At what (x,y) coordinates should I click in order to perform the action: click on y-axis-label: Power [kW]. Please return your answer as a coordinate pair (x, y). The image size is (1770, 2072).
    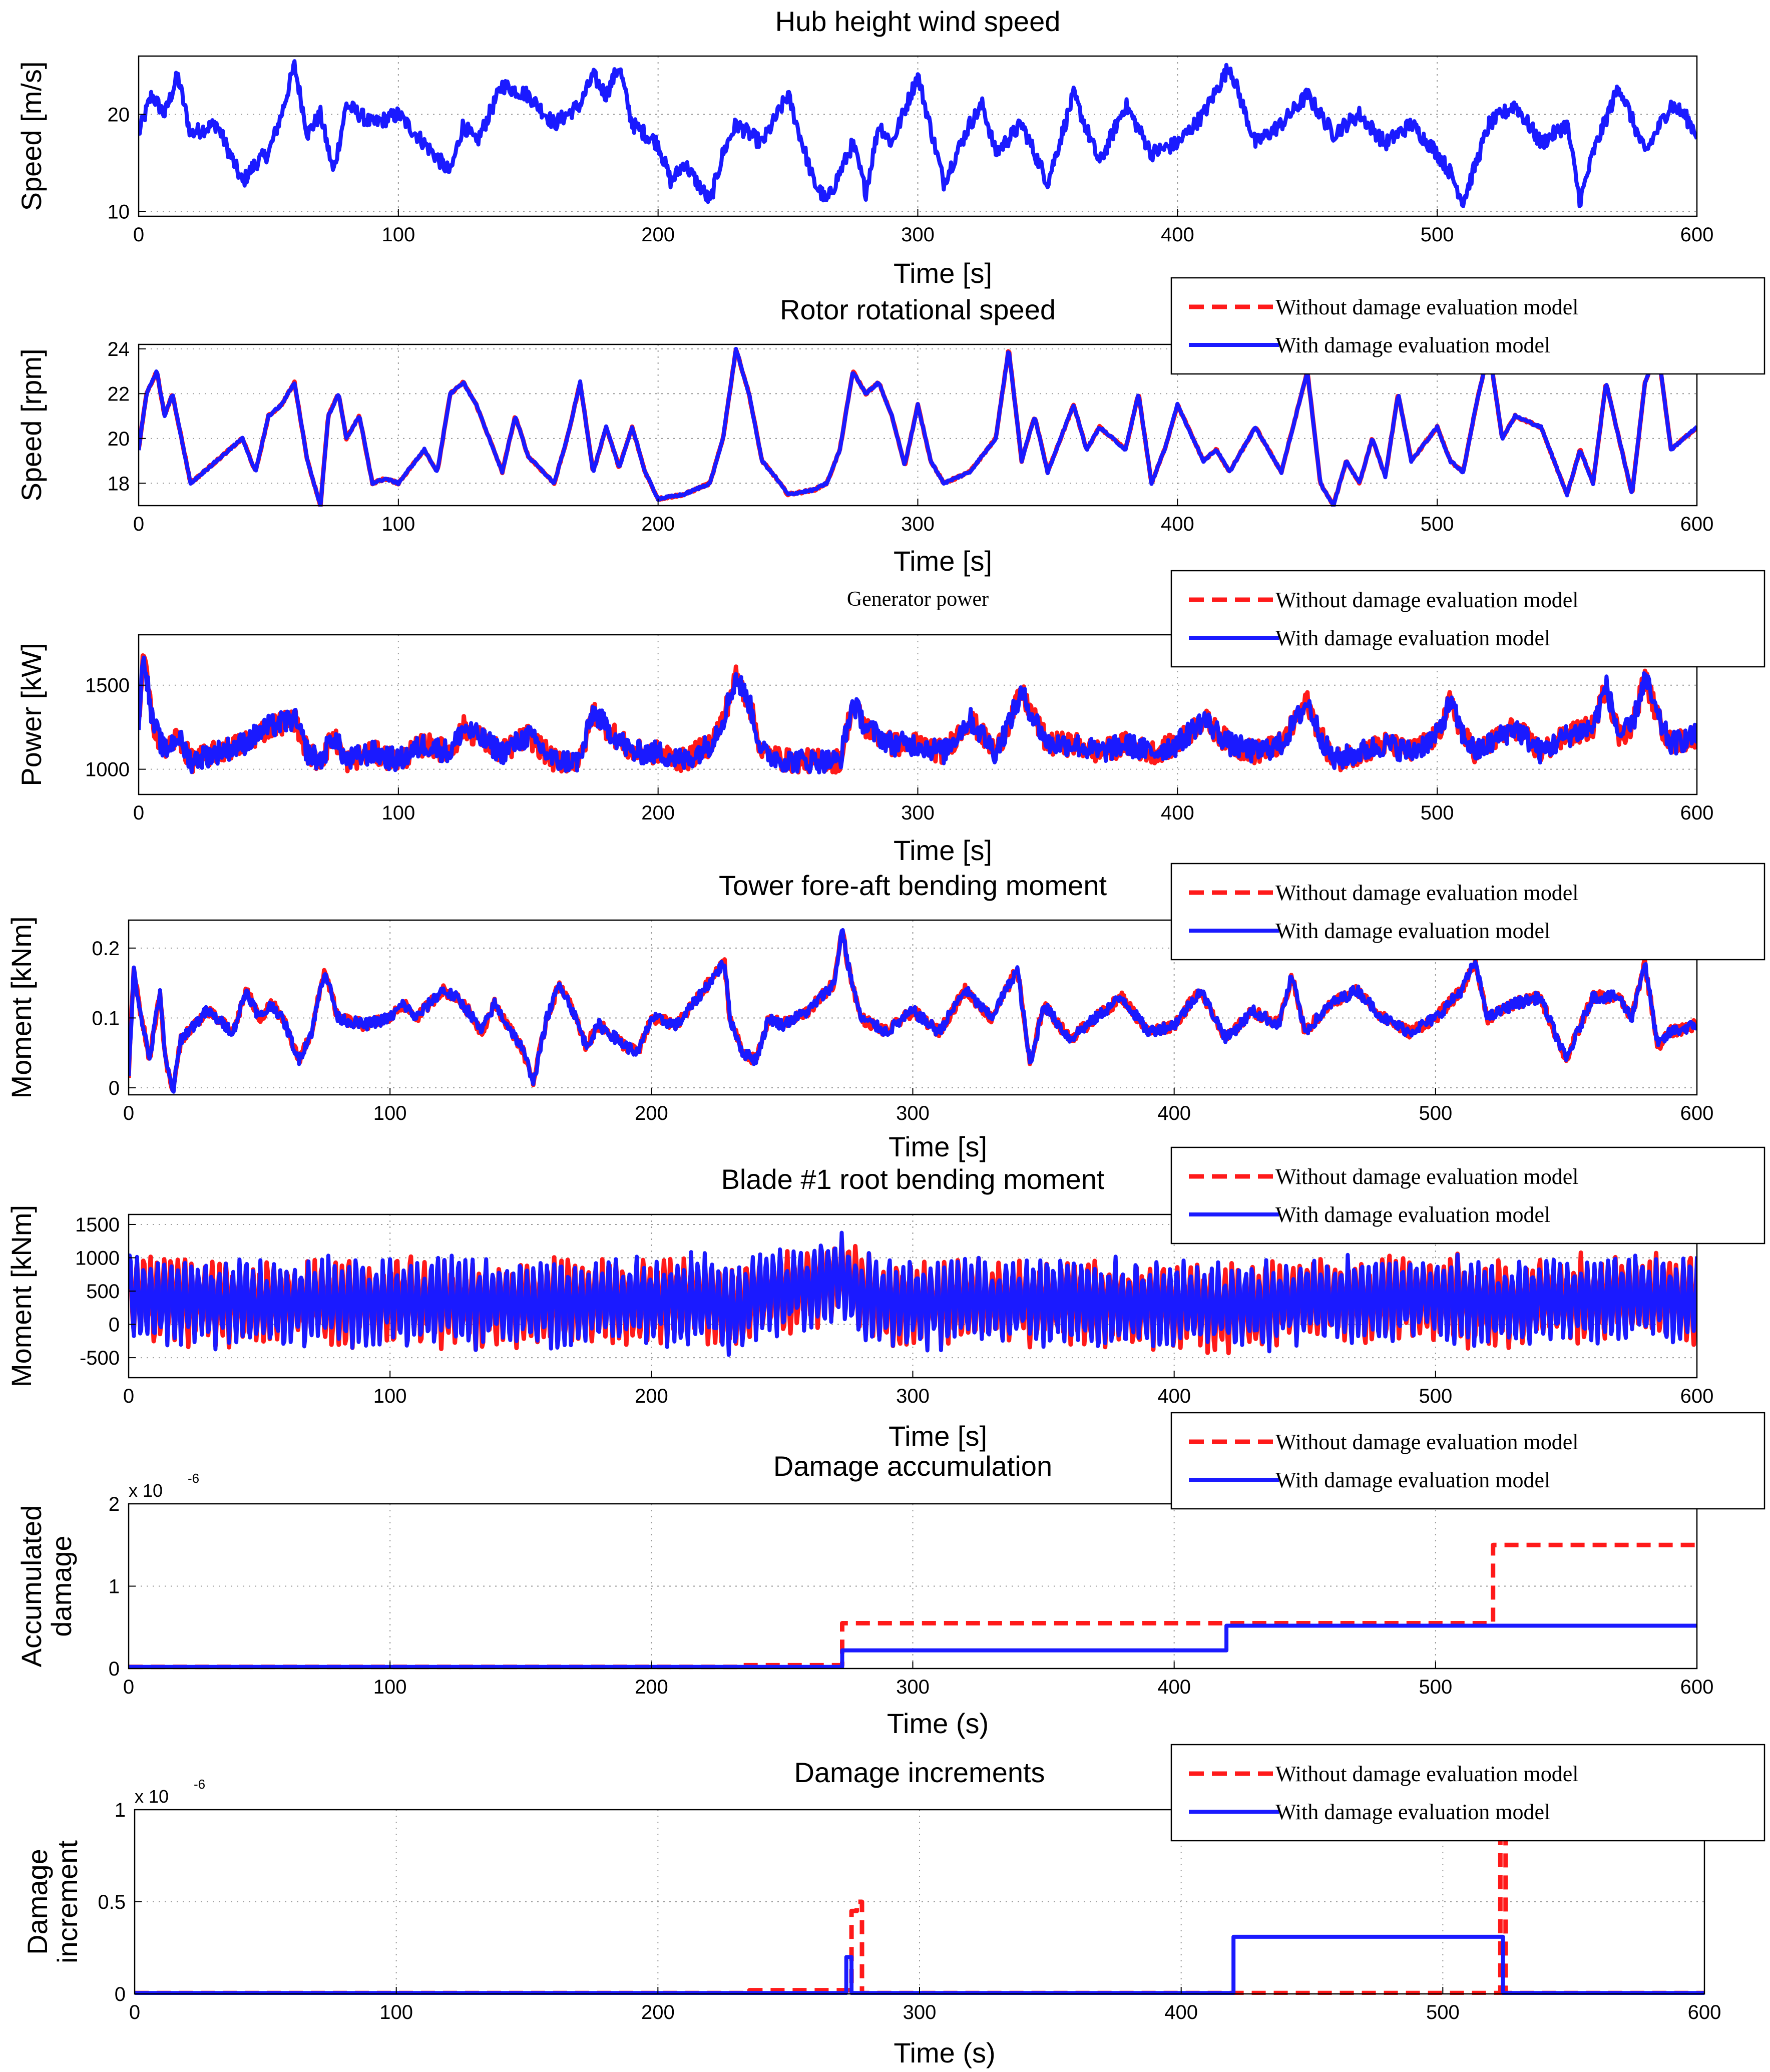
    Looking at the image, I should click on (31, 715).